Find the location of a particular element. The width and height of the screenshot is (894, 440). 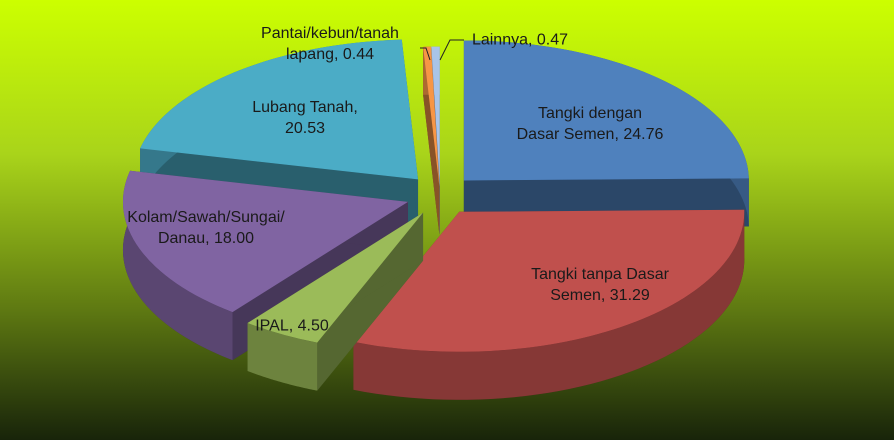

data-label: IPAL, 4.50 is located at coordinates (292, 326).